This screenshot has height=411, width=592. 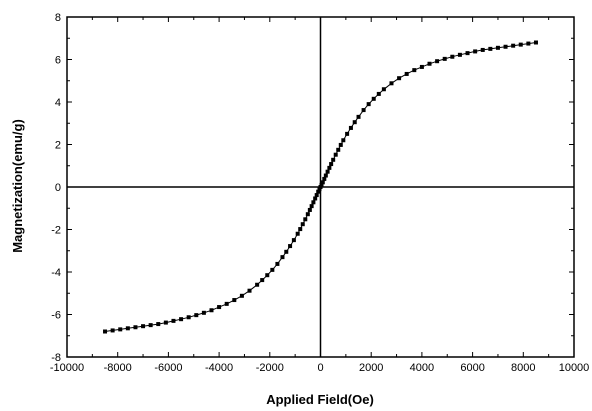 I want to click on y-tick-label: 4, so click(x=58, y=103).